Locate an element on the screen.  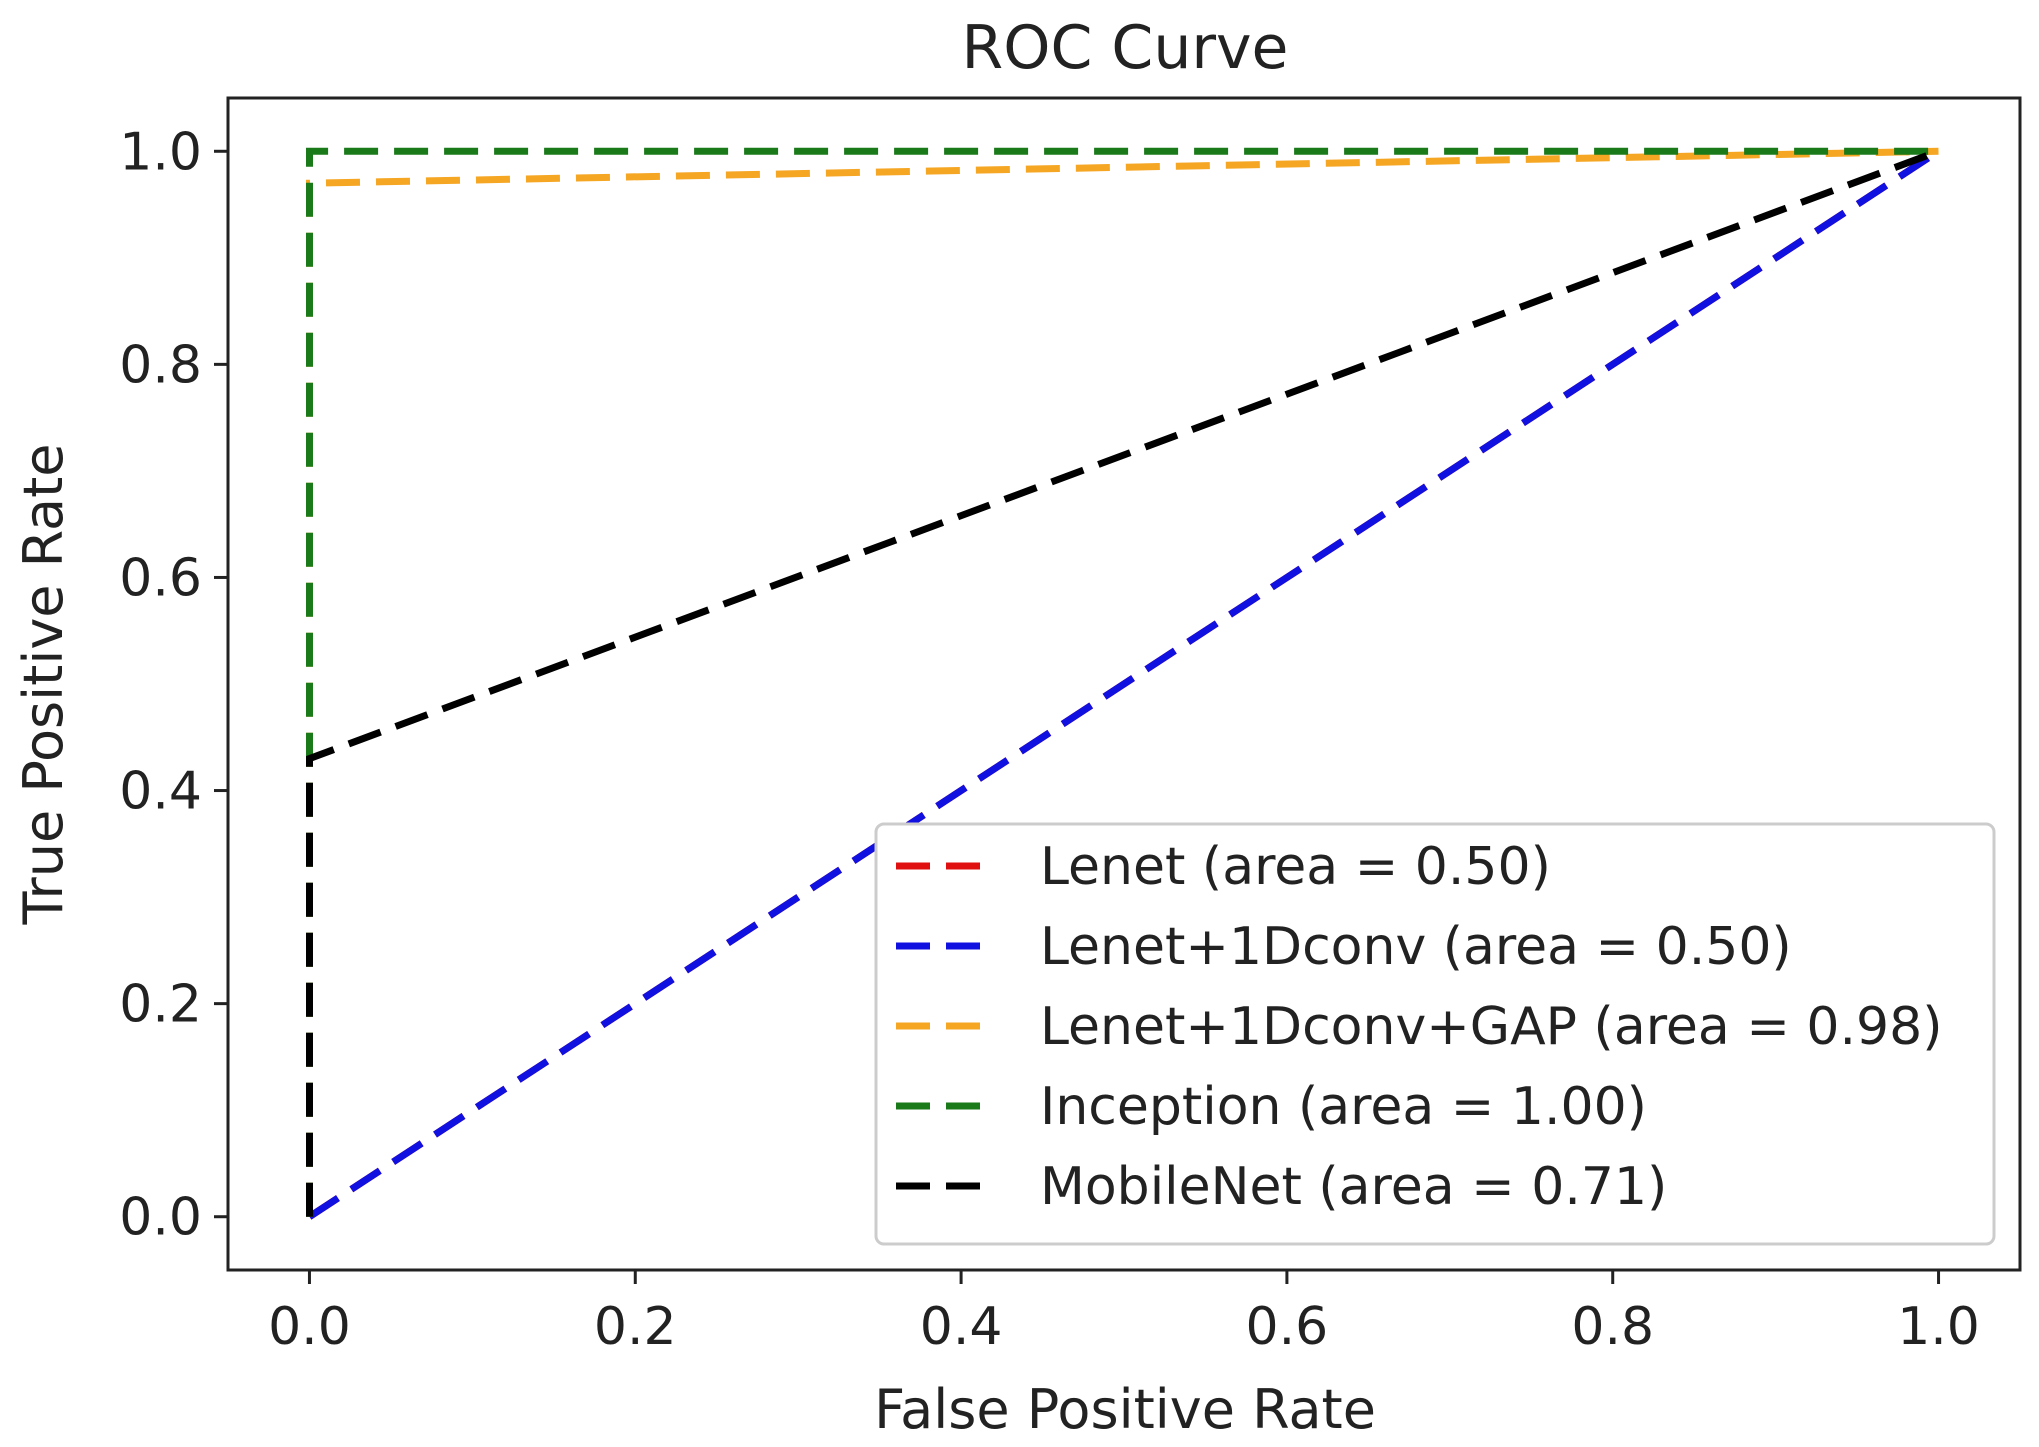
y-tick-label: 1.0 is located at coordinates (160, 152).